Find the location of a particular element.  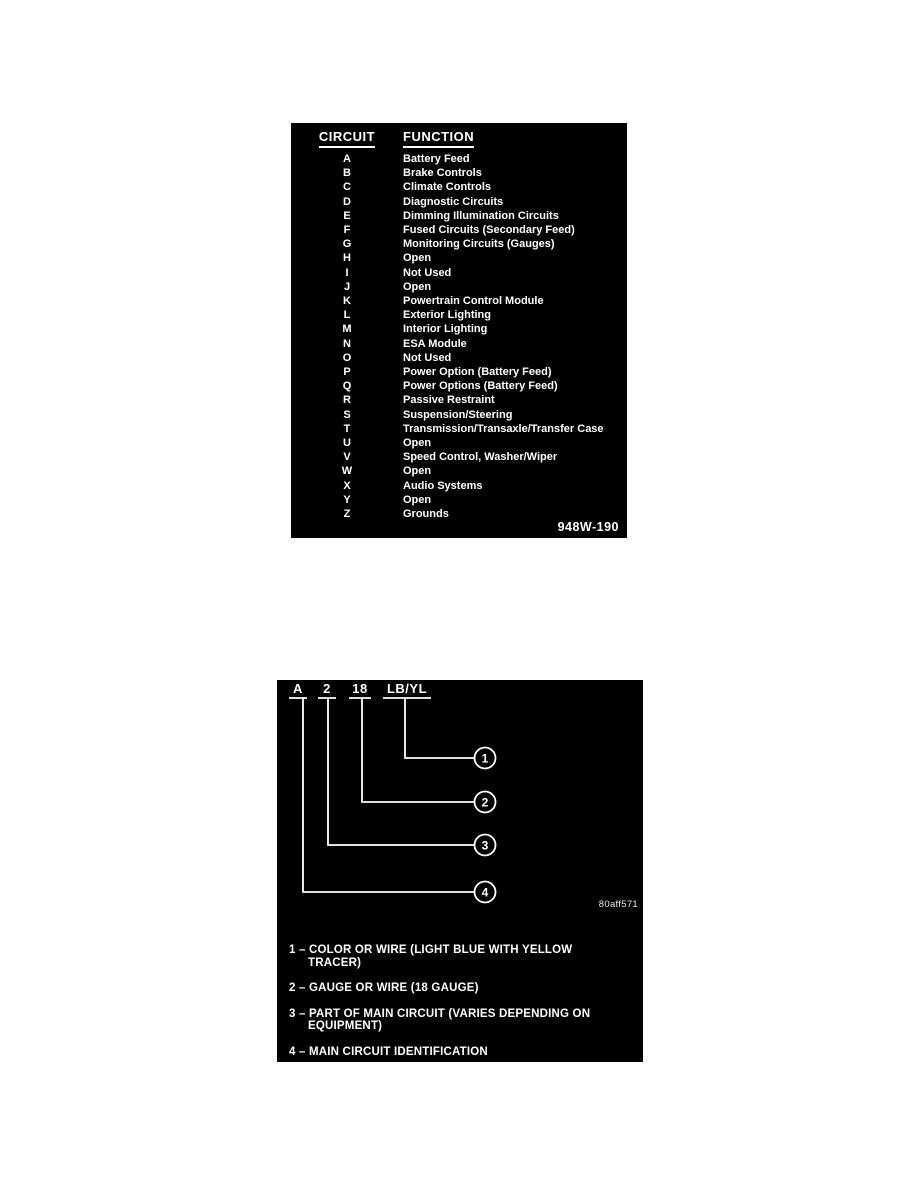

table-row: S Suspension/Steering is located at coordinates (459, 415).